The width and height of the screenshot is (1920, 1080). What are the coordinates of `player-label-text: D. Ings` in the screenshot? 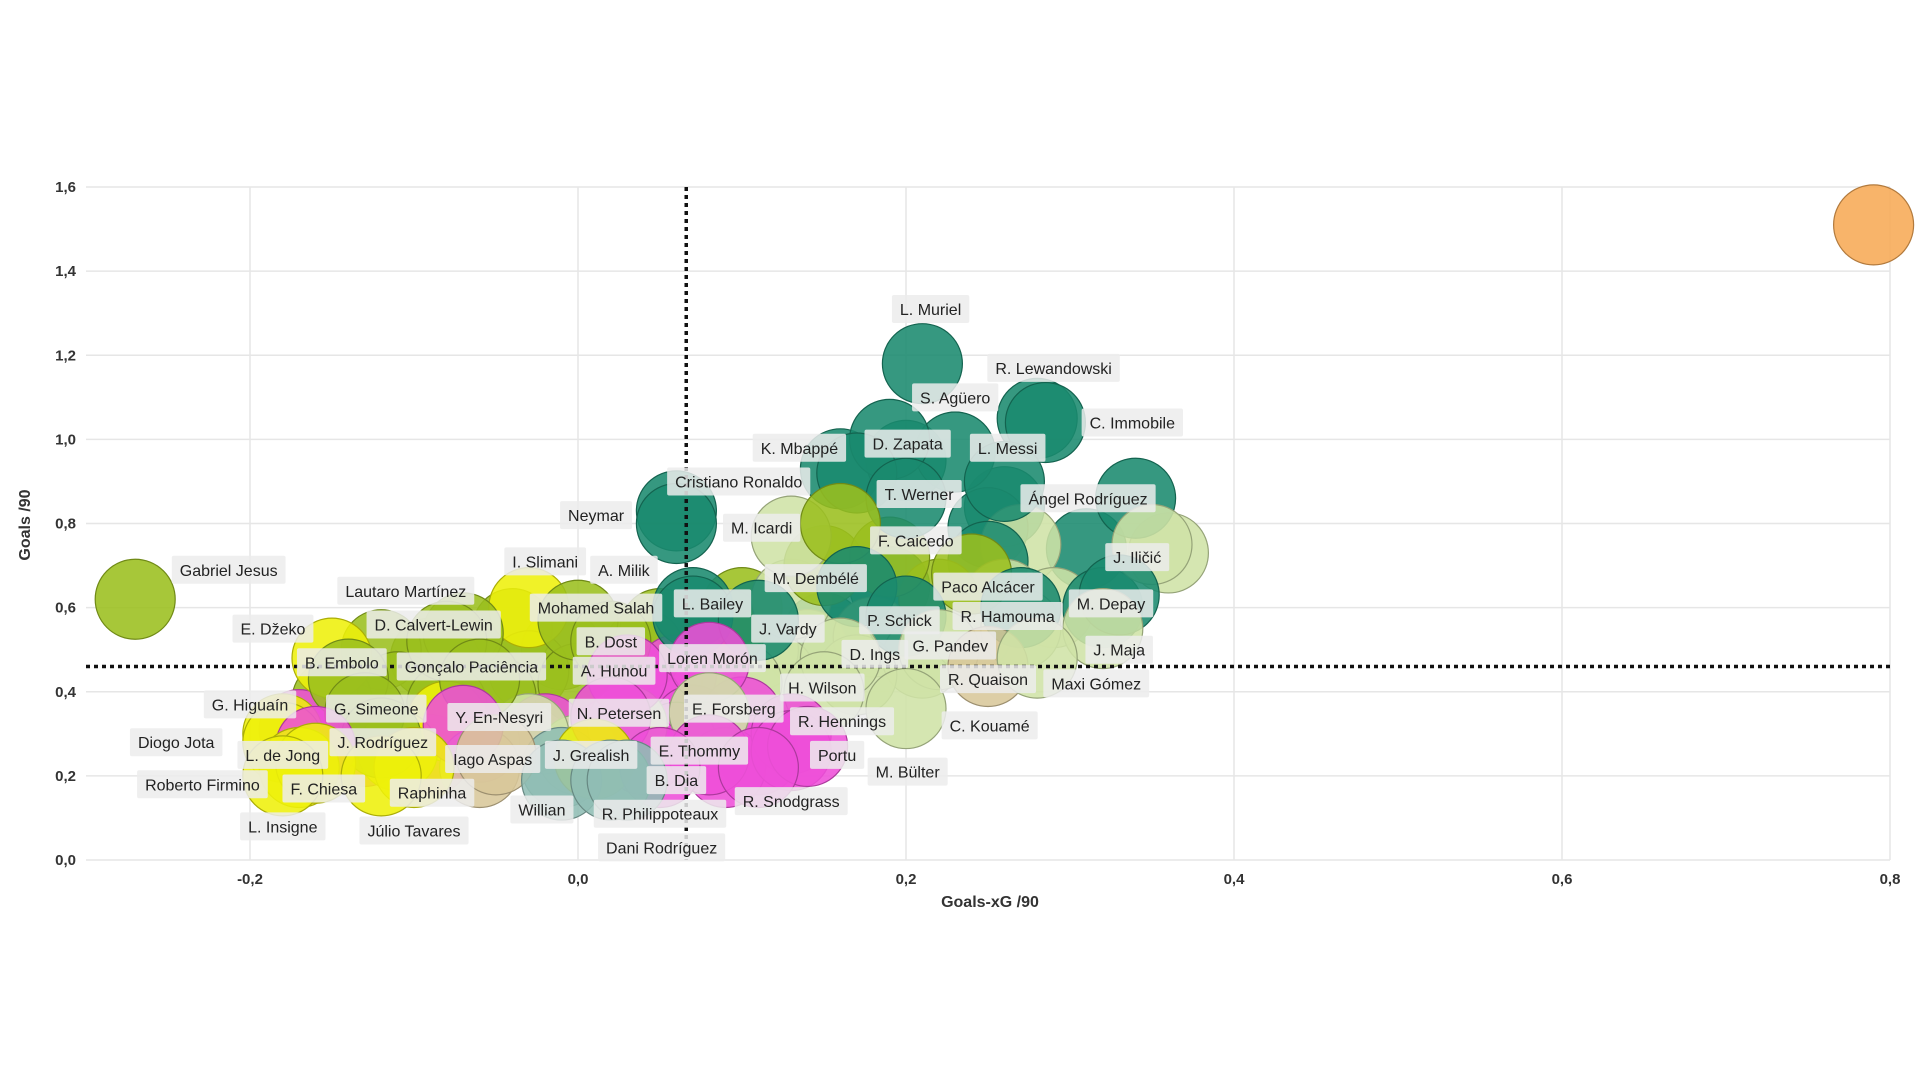 It's located at (874, 655).